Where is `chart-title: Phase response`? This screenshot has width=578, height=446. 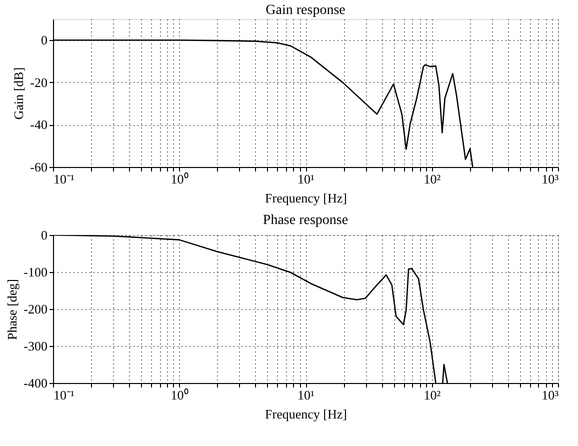 chart-title: Phase response is located at coordinates (305, 220).